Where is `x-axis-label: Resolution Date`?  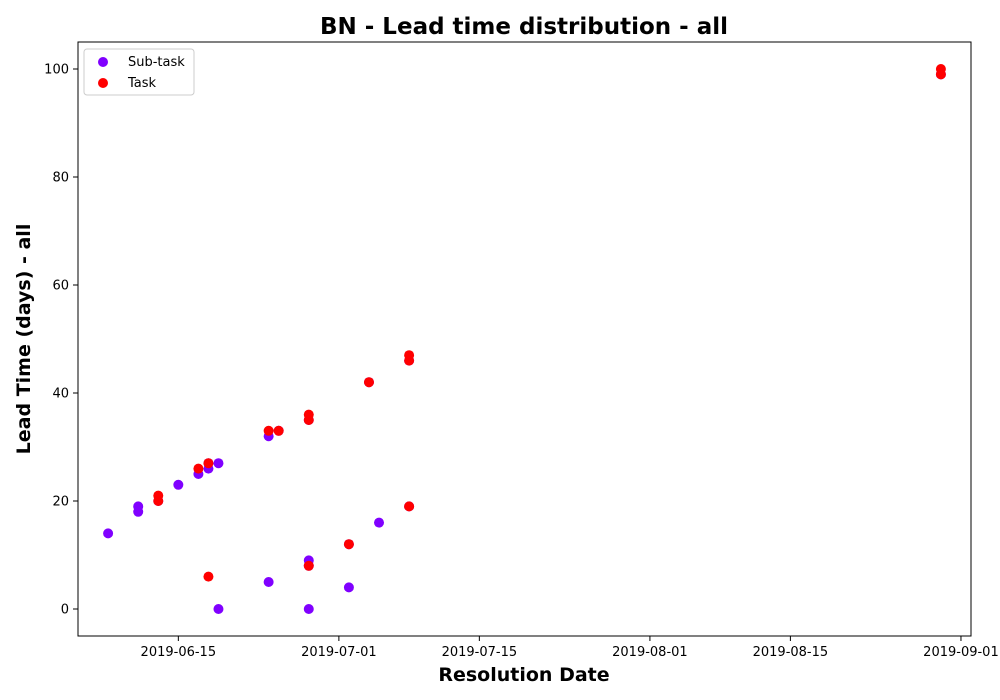
x-axis-label: Resolution Date is located at coordinates (523, 675).